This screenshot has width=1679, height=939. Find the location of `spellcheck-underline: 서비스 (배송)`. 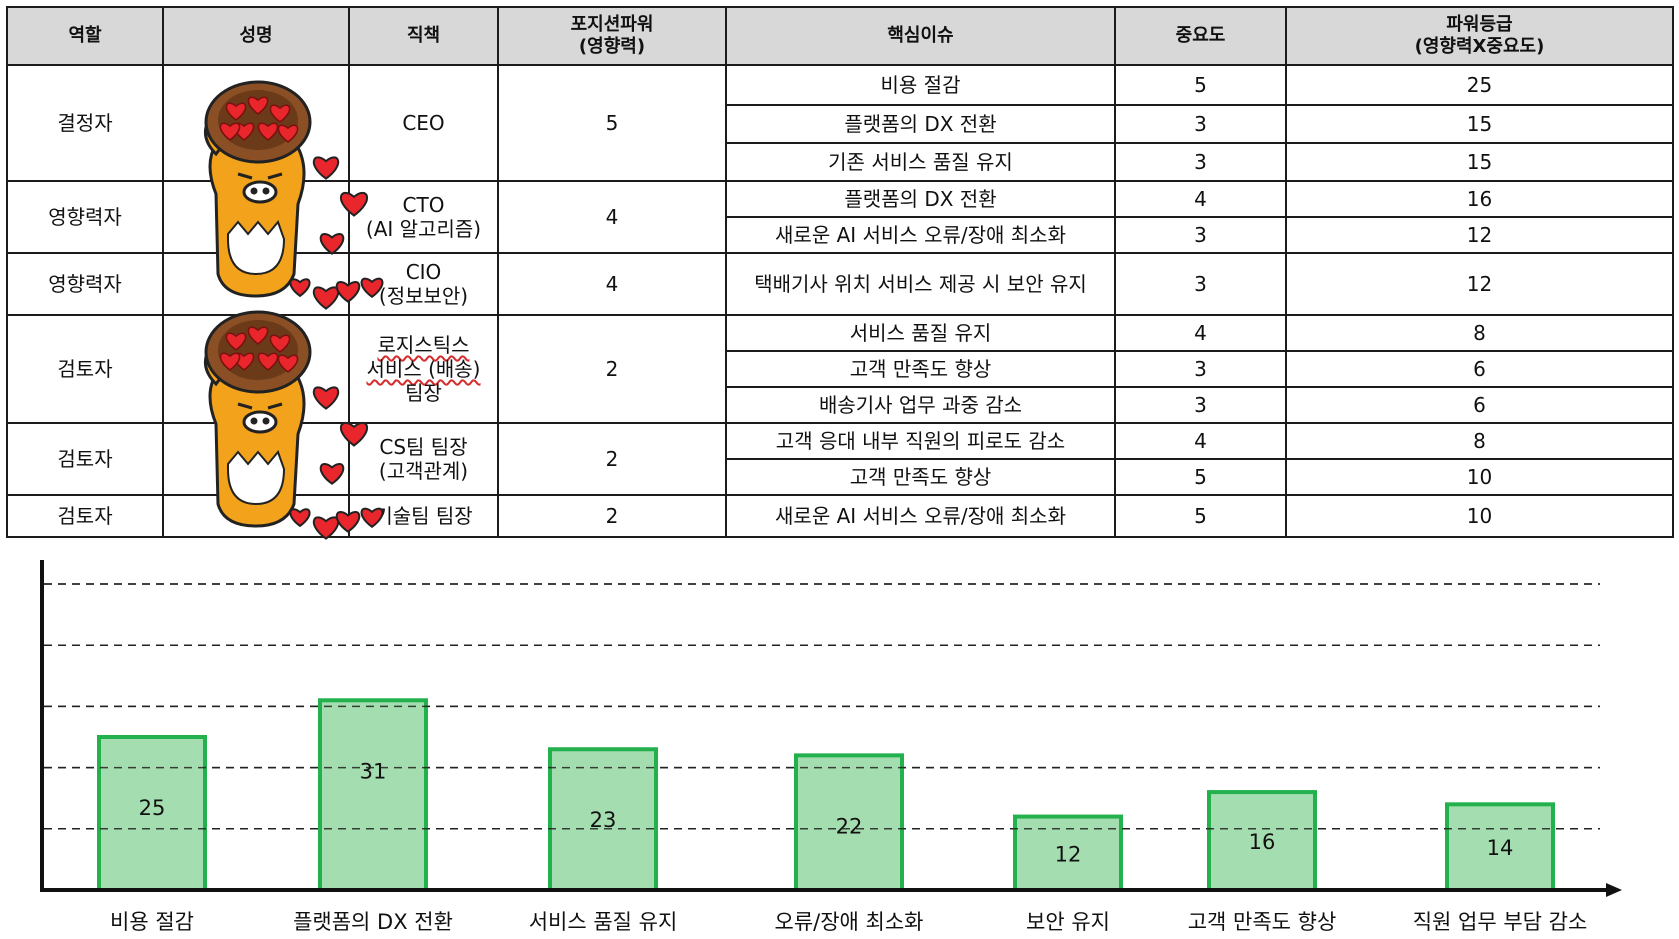

spellcheck-underline: 서비스 (배송) is located at coordinates (423, 369).